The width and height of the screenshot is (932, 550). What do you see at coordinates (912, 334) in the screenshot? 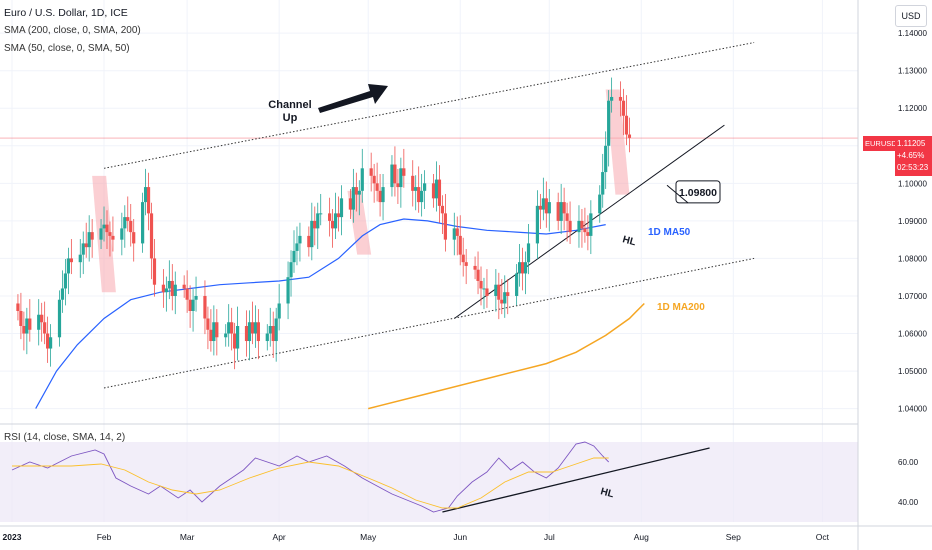
I see `price-tick-label: 1.06000` at bounding box center [912, 334].